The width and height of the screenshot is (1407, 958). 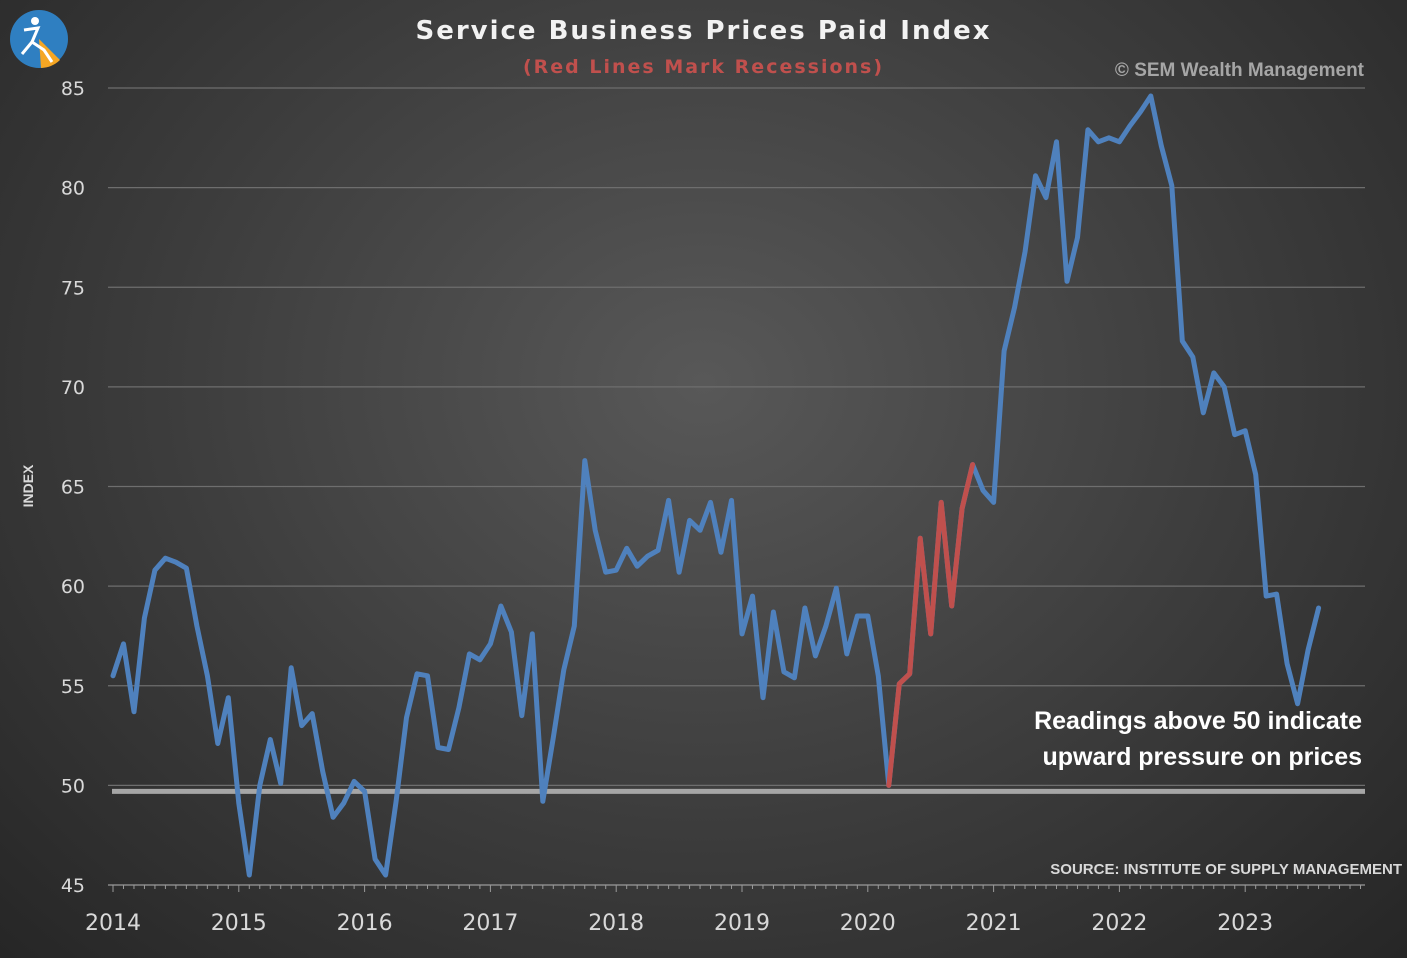 I want to click on y-tick-label: 75, so click(x=73, y=288).